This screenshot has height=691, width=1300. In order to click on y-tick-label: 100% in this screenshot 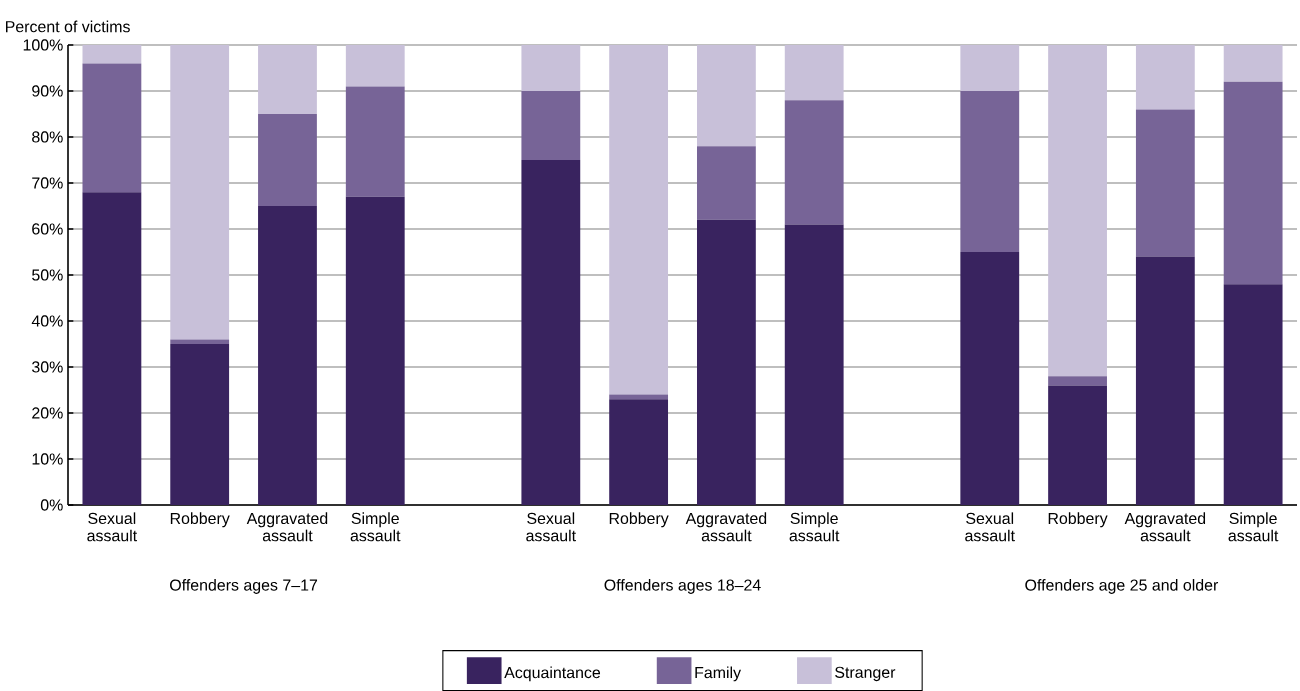, I will do `click(43, 45)`.